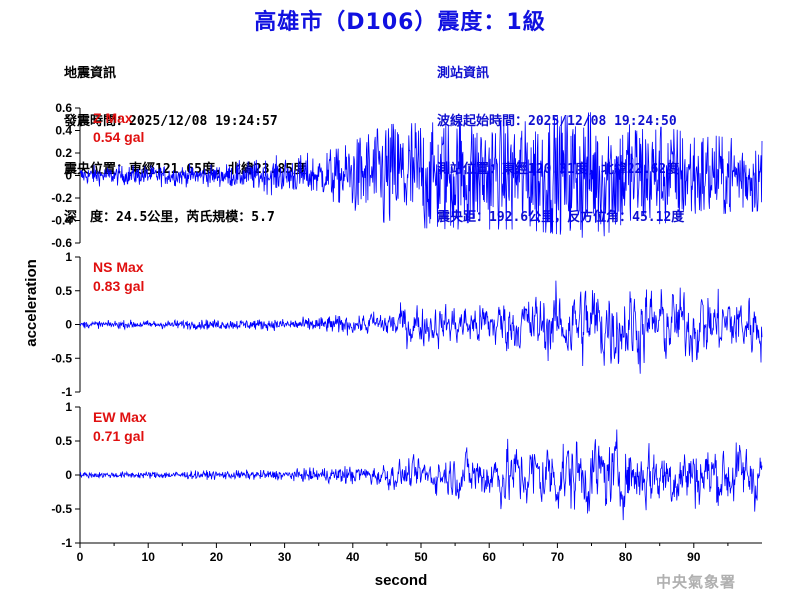 Image resolution: width=800 pixels, height=600 pixels. I want to click on x-tick-label: 90, so click(694, 557).